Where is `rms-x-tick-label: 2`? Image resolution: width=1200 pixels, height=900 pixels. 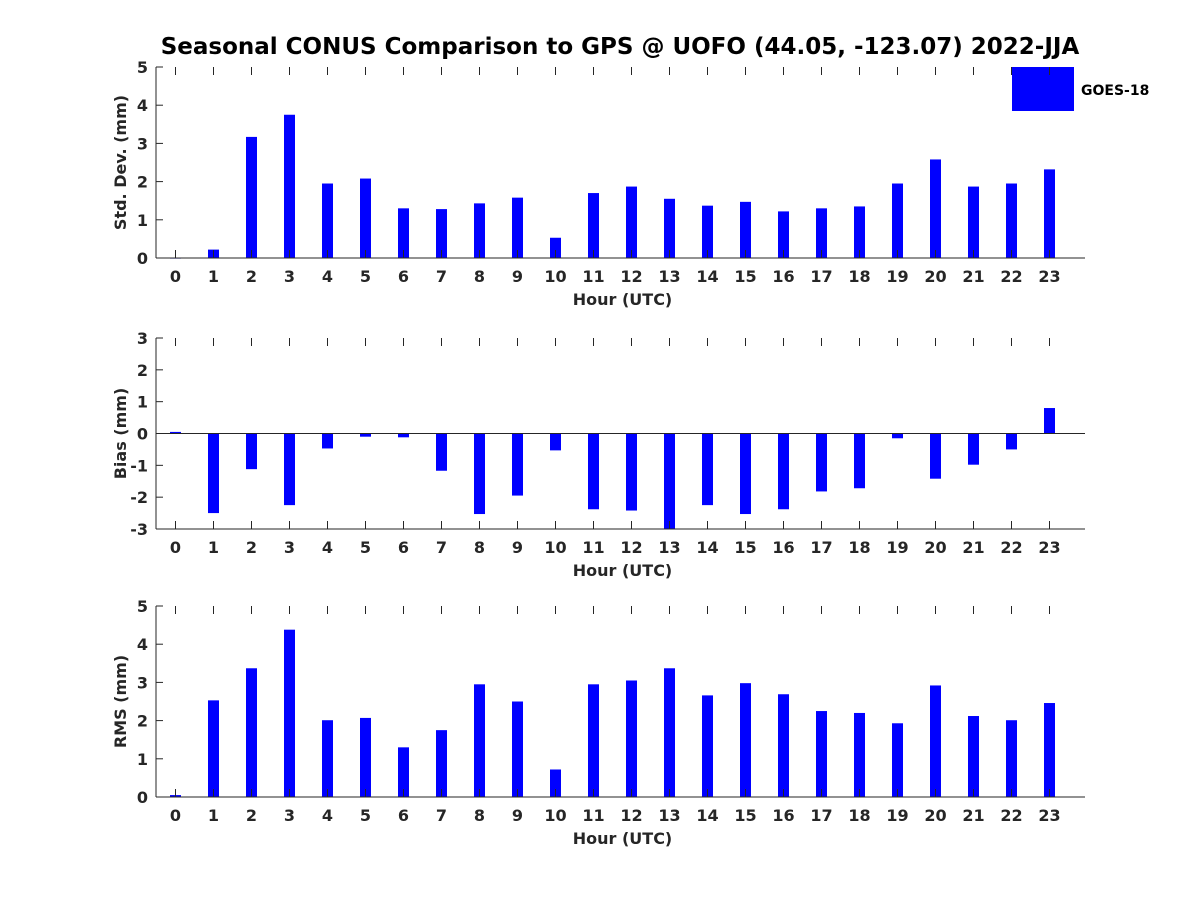 rms-x-tick-label: 2 is located at coordinates (251, 815).